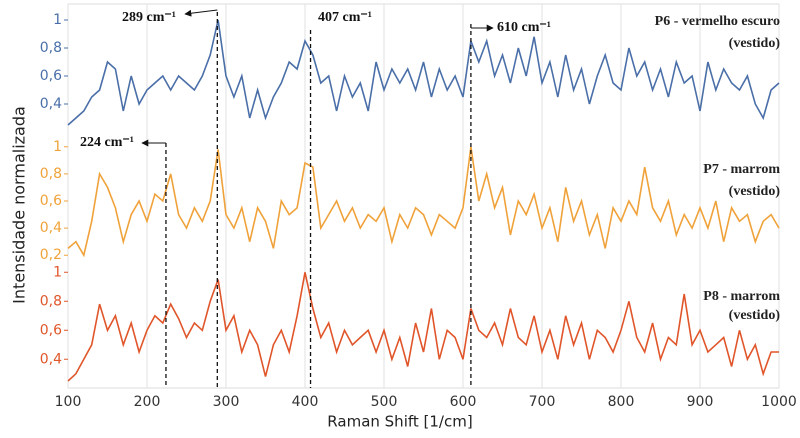 The image size is (800, 438). Describe the element at coordinates (524, 27) in the screenshot. I see `peak-label: 610 cm⁻¹` at that location.